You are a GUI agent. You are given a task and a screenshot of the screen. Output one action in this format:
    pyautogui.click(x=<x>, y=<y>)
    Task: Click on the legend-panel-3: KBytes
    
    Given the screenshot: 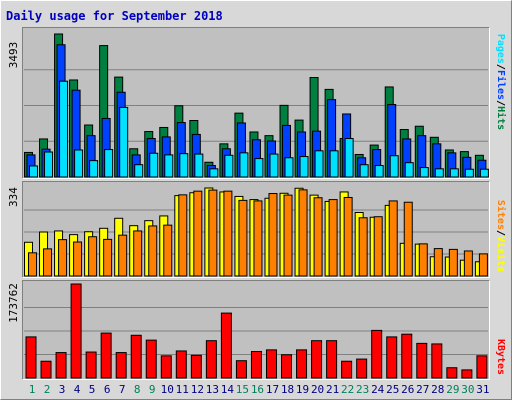 What is the action you would take?
    pyautogui.click(x=500, y=357)
    